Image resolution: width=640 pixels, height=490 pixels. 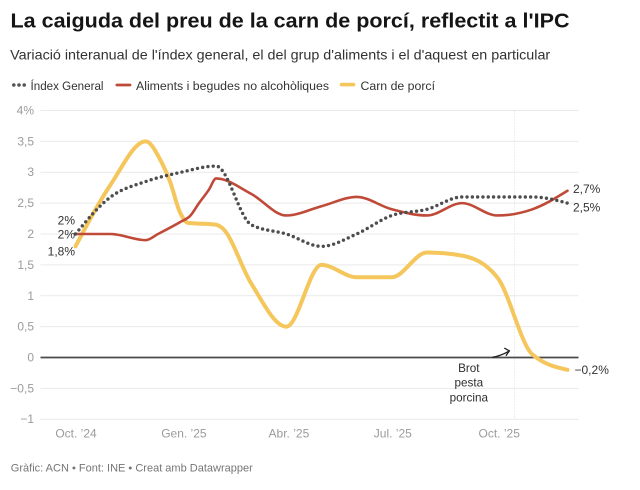 What do you see at coordinates (587, 189) in the screenshot?
I see `svg-text: 2,7%` at bounding box center [587, 189].